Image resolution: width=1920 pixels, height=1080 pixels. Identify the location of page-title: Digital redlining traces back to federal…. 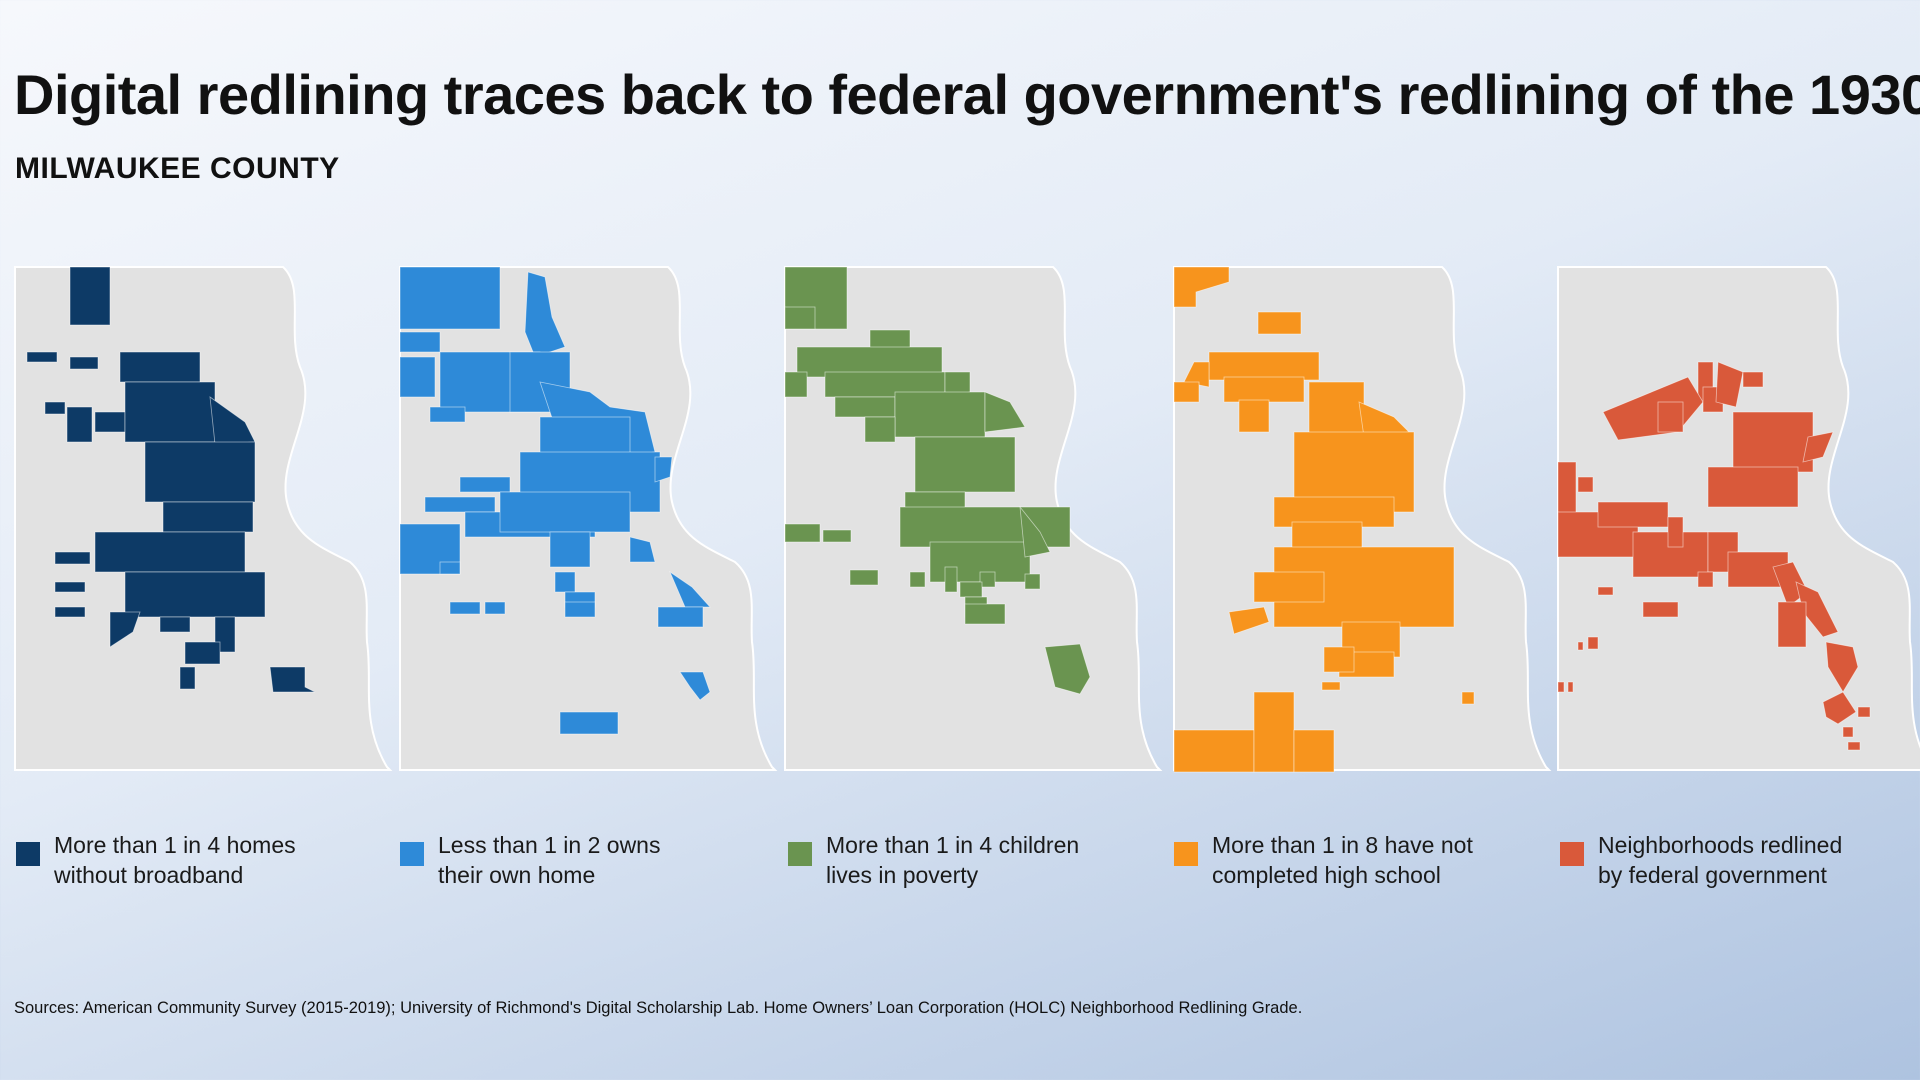
(967, 94).